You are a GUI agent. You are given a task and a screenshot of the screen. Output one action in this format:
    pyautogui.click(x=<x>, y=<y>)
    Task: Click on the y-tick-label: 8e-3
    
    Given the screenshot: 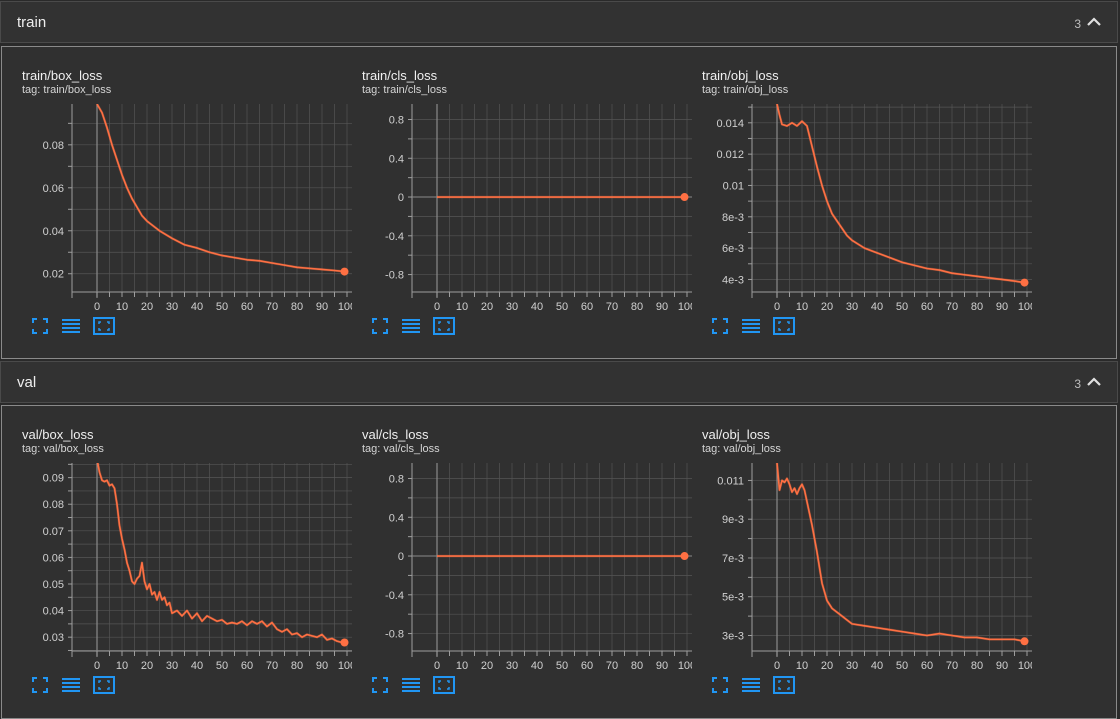 What is the action you would take?
    pyautogui.click(x=733, y=218)
    